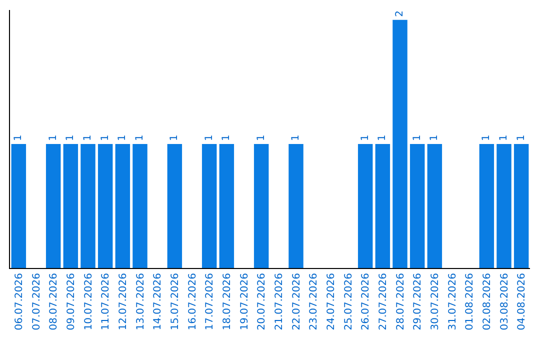 The image size is (540, 340). I want to click on x-tick-label: 23.07.2026, so click(314, 301).